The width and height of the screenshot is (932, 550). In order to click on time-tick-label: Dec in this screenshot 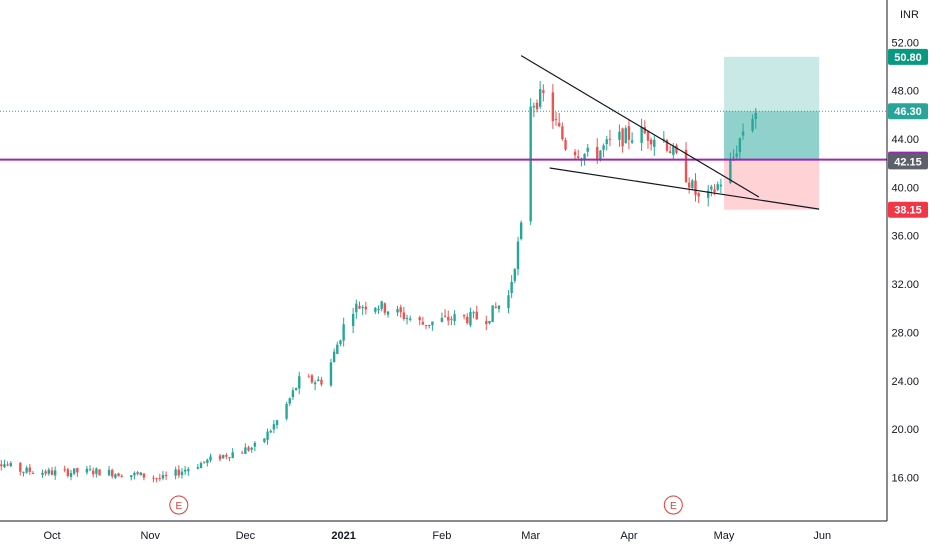, I will do `click(246, 536)`.